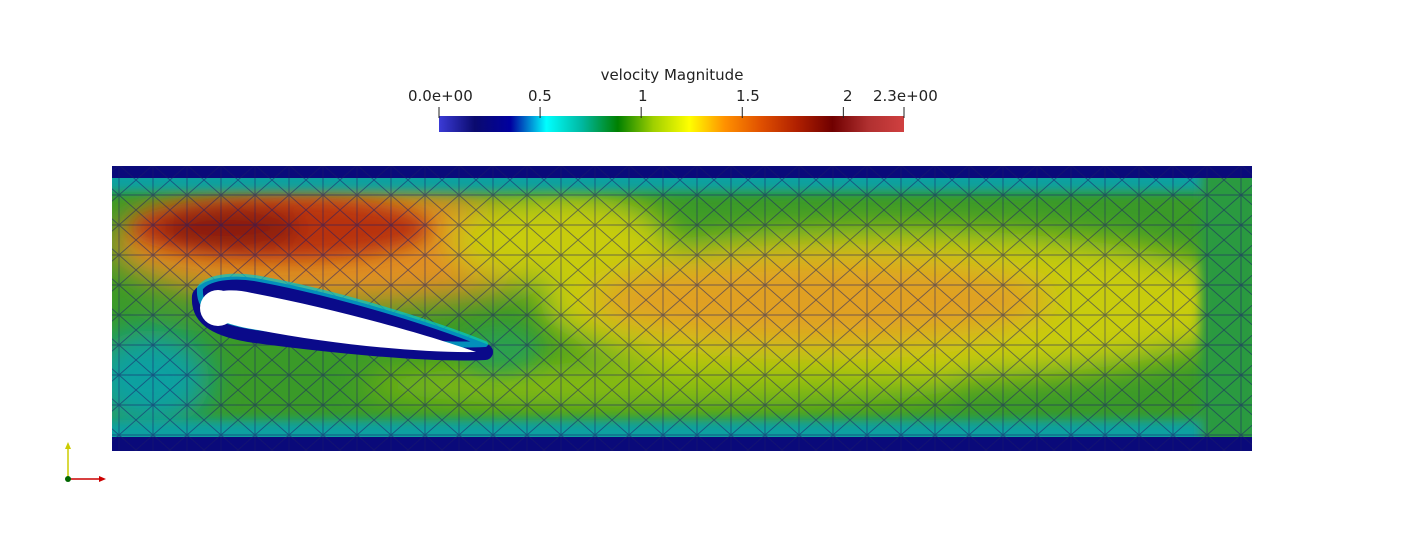  What do you see at coordinates (848, 96) in the screenshot?
I see `colorbar-tick-label-2: 2` at bounding box center [848, 96].